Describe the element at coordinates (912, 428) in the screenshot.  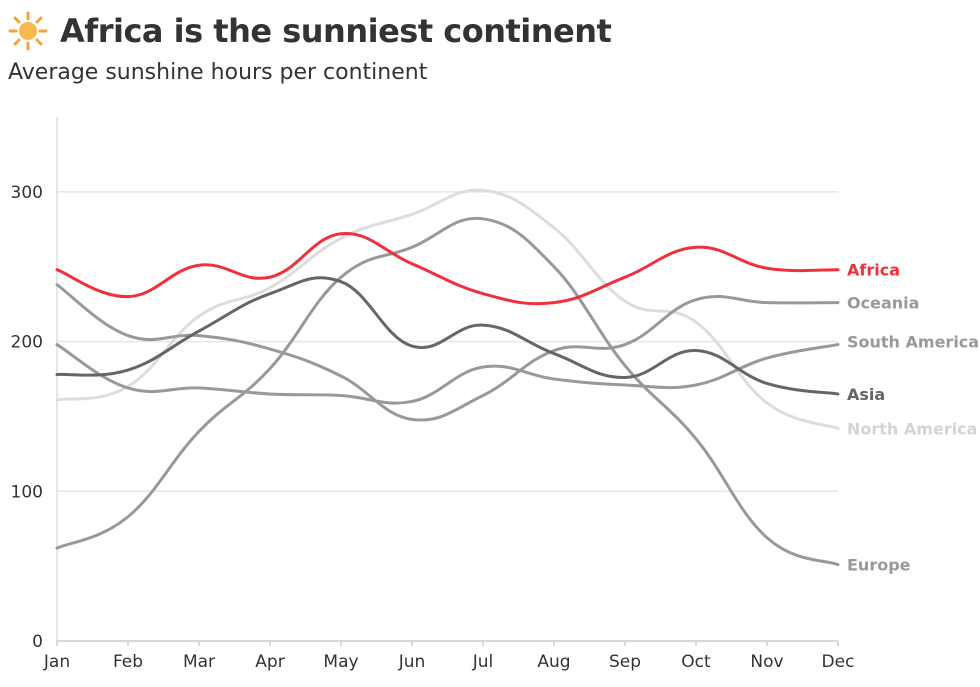
I see `series-label-north-america: North America` at that location.